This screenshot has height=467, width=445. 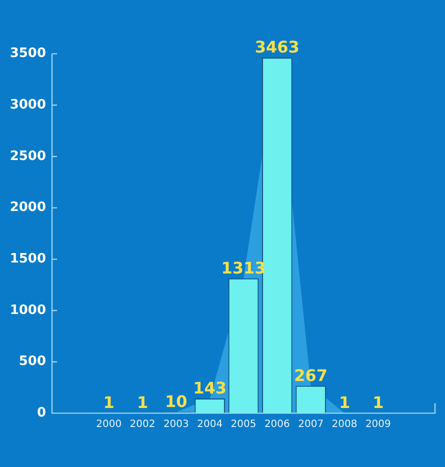 I want to click on data-label: 143, so click(x=210, y=388).